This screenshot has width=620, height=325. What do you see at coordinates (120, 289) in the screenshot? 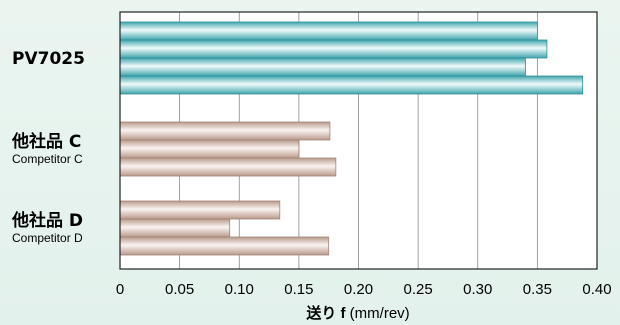
I see `x-tick-label: 0` at bounding box center [120, 289].